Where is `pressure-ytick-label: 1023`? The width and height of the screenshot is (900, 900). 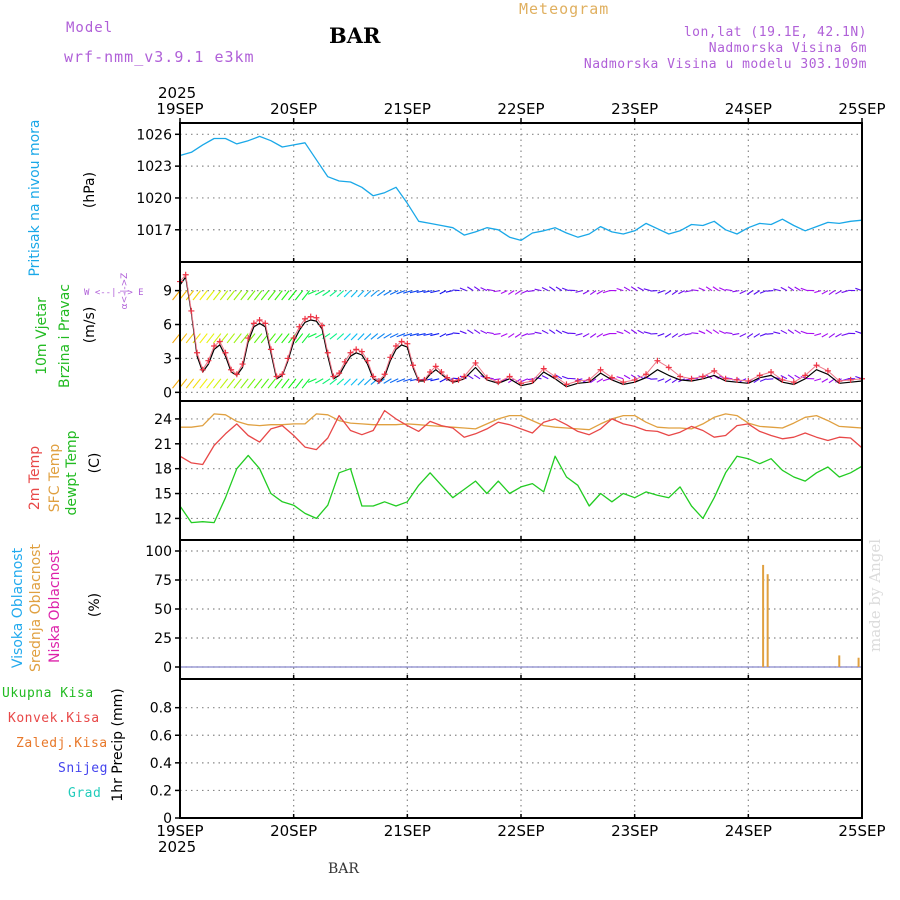 pressure-ytick-label: 1023 is located at coordinates (154, 167).